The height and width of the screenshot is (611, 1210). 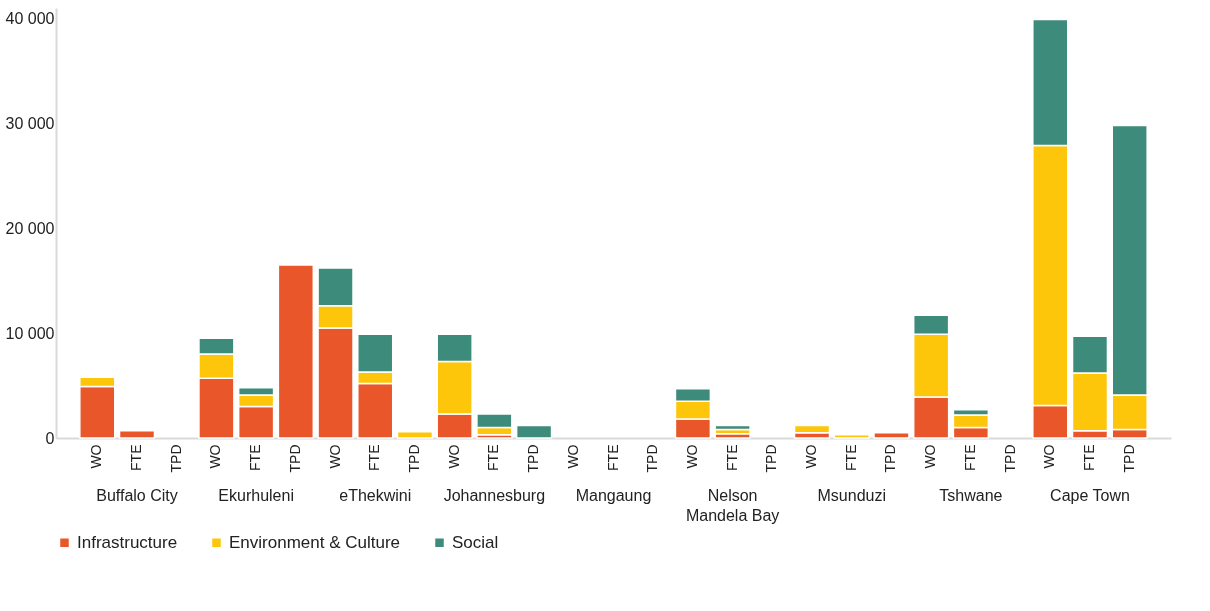 What do you see at coordinates (971, 495) in the screenshot?
I see `text: Tshwane` at bounding box center [971, 495].